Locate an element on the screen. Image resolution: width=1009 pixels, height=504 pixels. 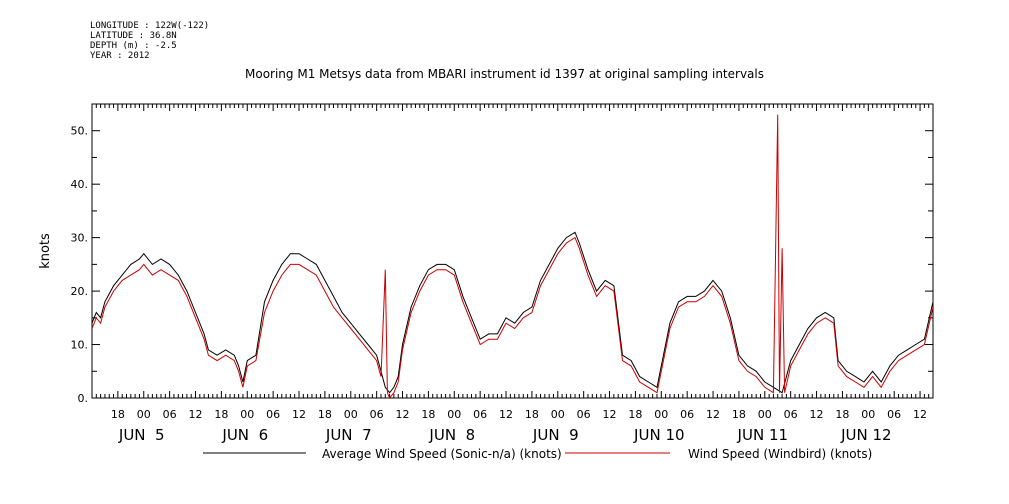
legend-label-windbird-wind-speed: Wind Speed (Windbird) (knots) is located at coordinates (780, 454).